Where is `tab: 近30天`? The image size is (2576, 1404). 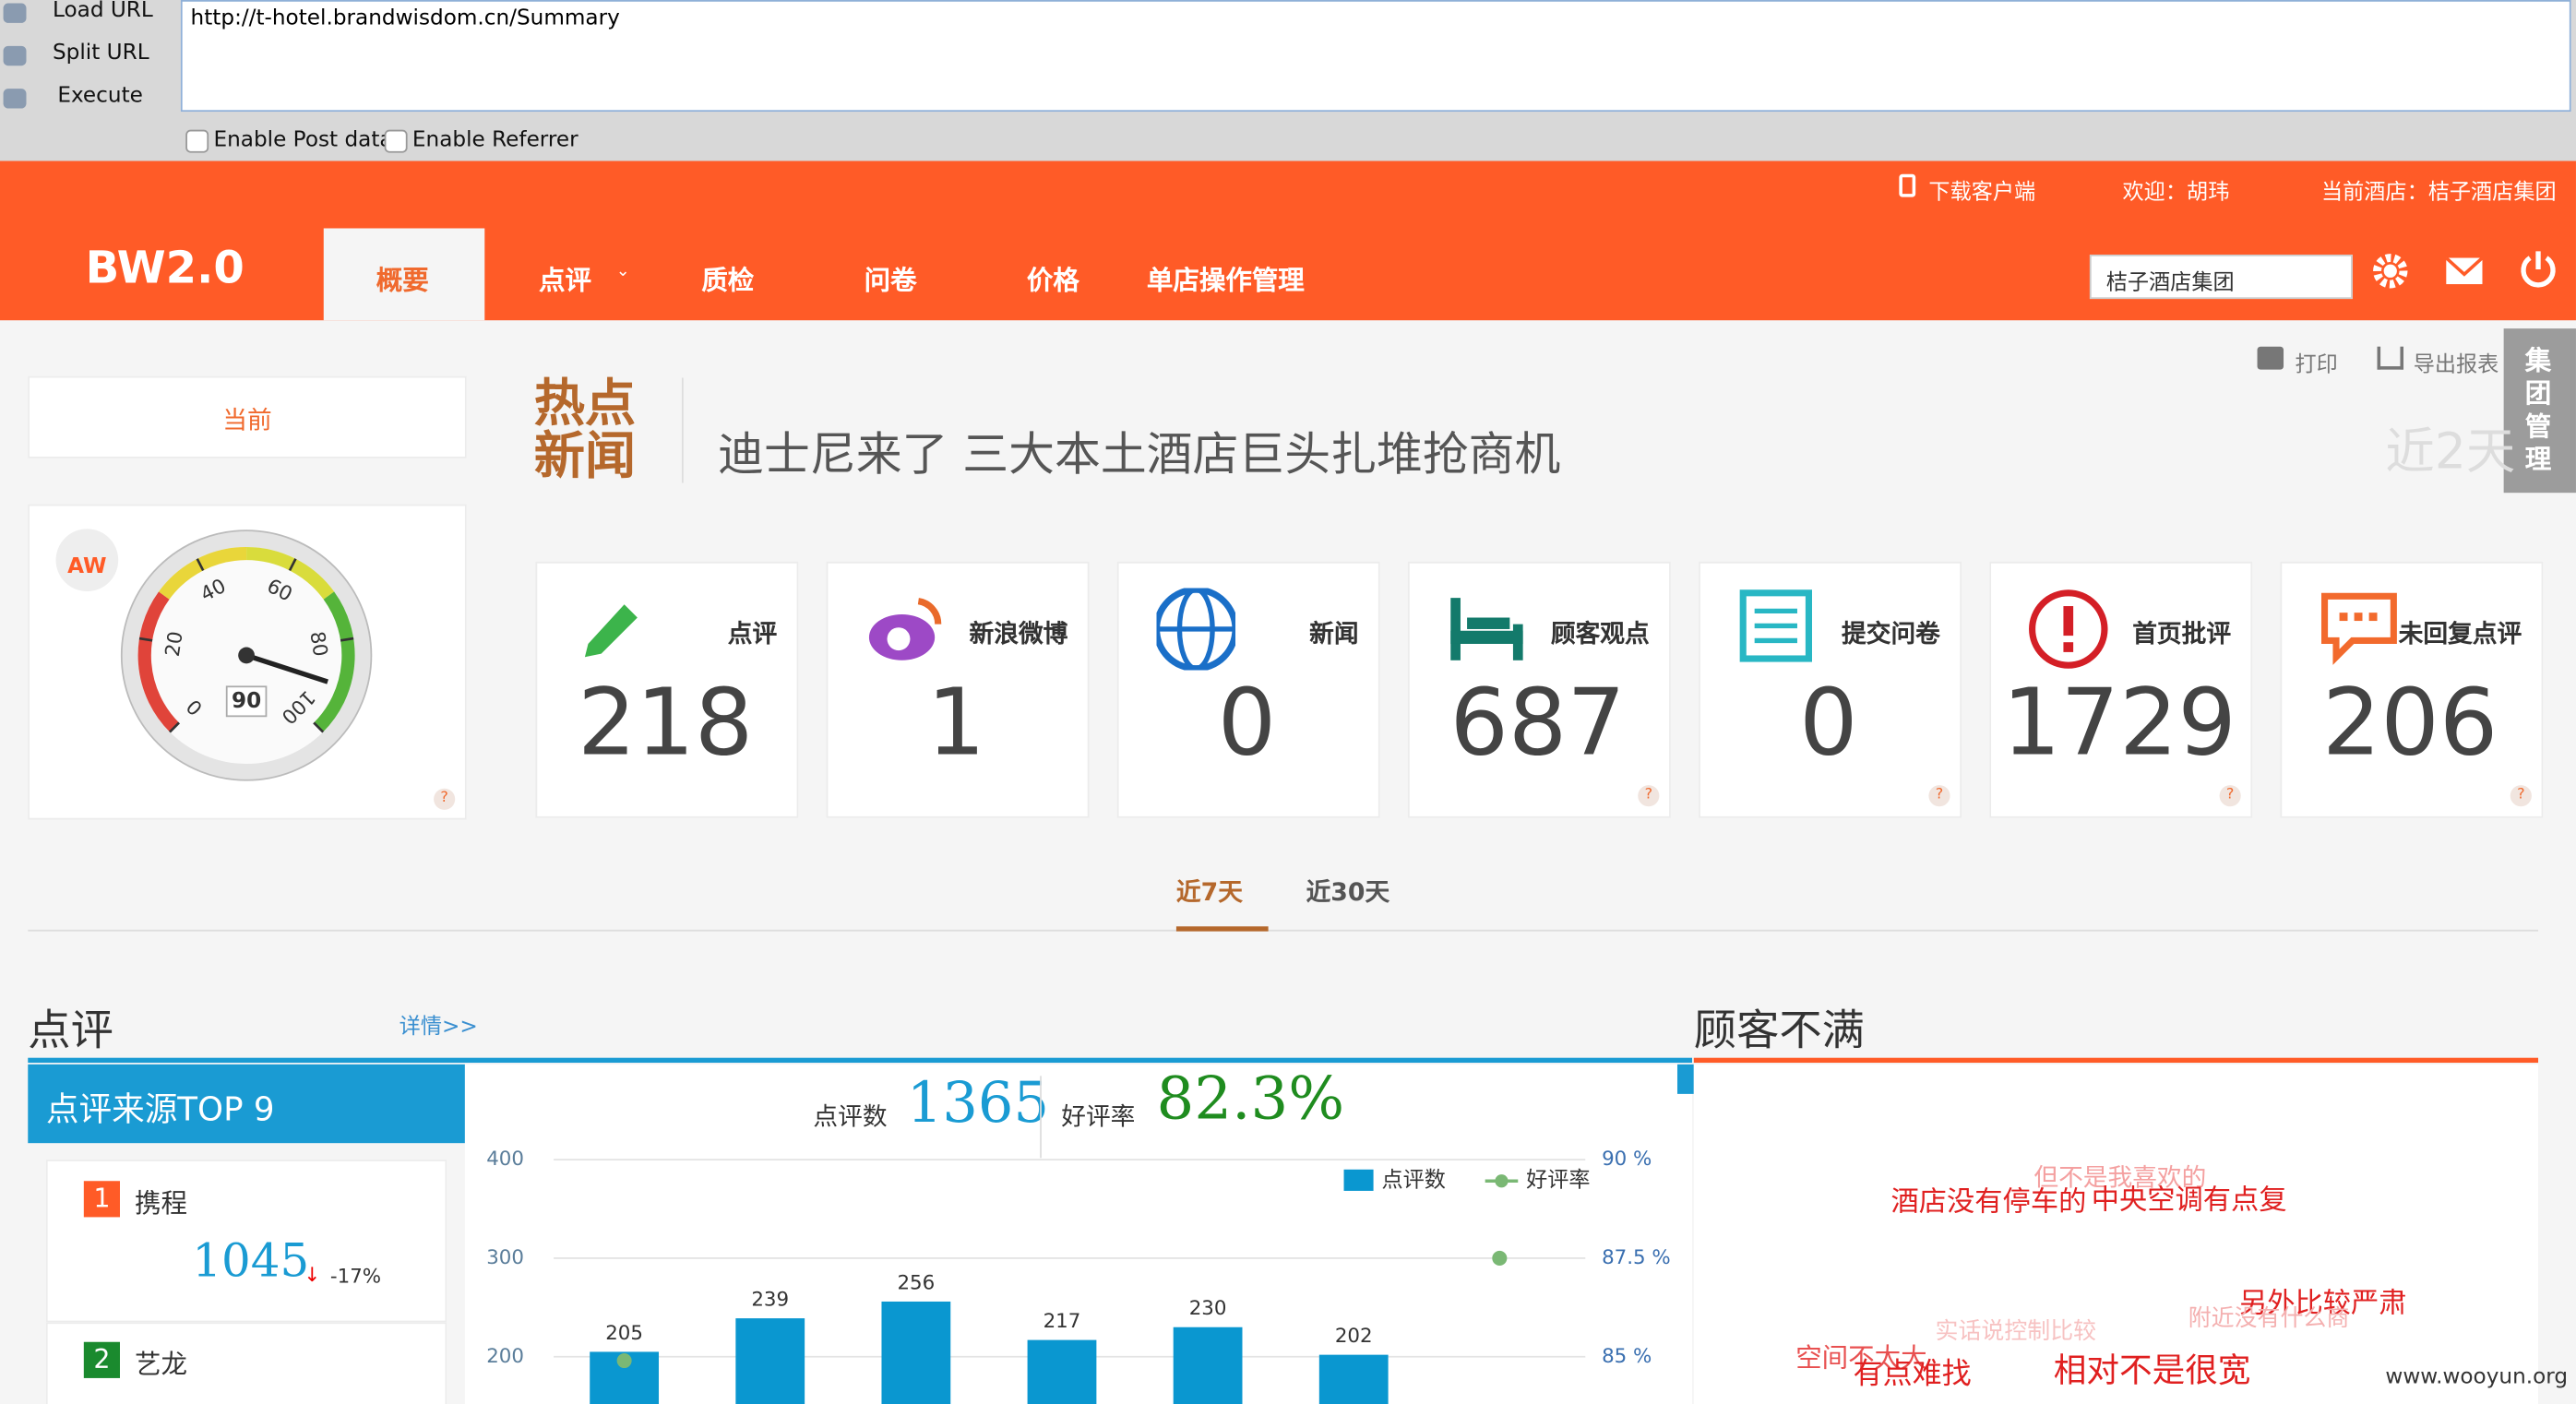 tab: 近30天 is located at coordinates (1348, 891).